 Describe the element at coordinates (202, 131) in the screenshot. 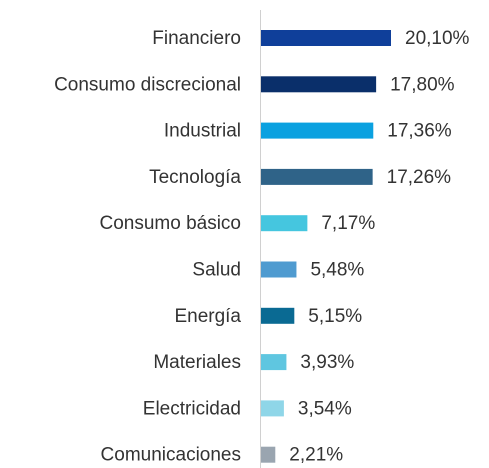

I see `category-label: Industrial` at that location.